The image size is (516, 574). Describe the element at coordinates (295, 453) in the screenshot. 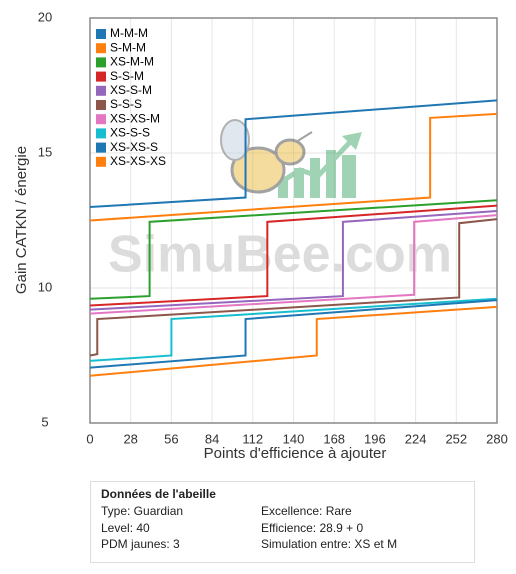

I see `x-axis-label: Points d'efficience à ajouter` at that location.